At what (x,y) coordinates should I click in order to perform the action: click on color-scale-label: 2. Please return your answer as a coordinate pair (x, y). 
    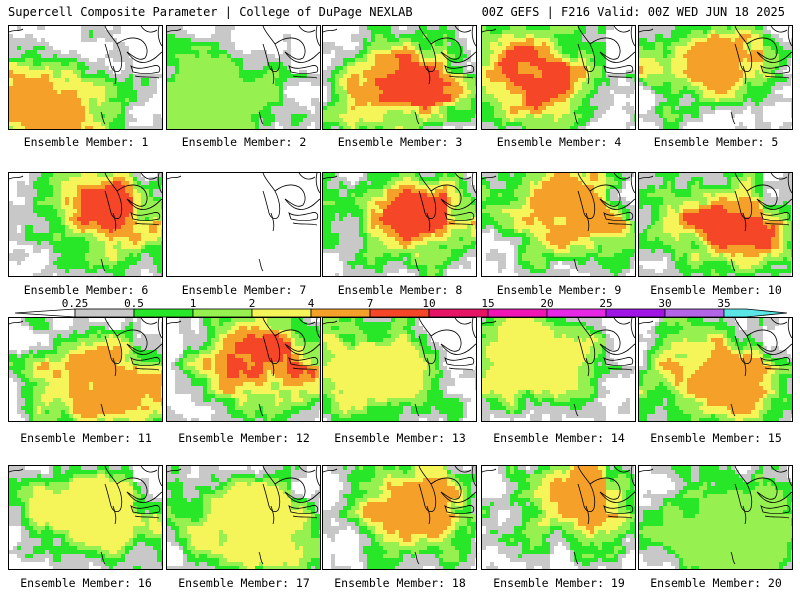
    Looking at the image, I should click on (252, 303).